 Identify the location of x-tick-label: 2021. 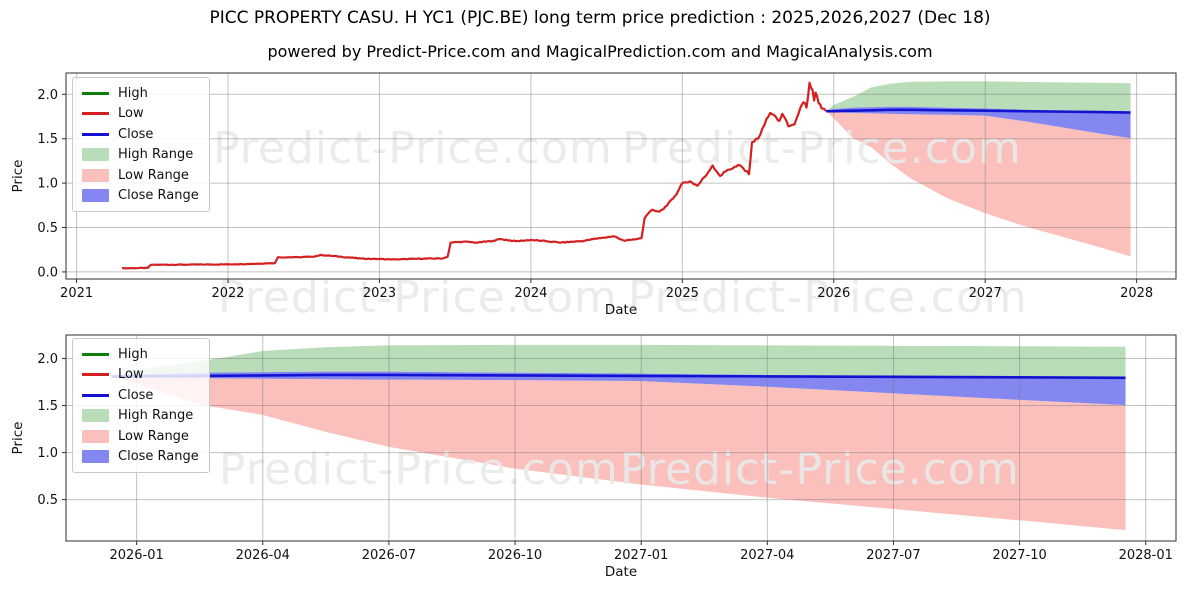
(76, 293).